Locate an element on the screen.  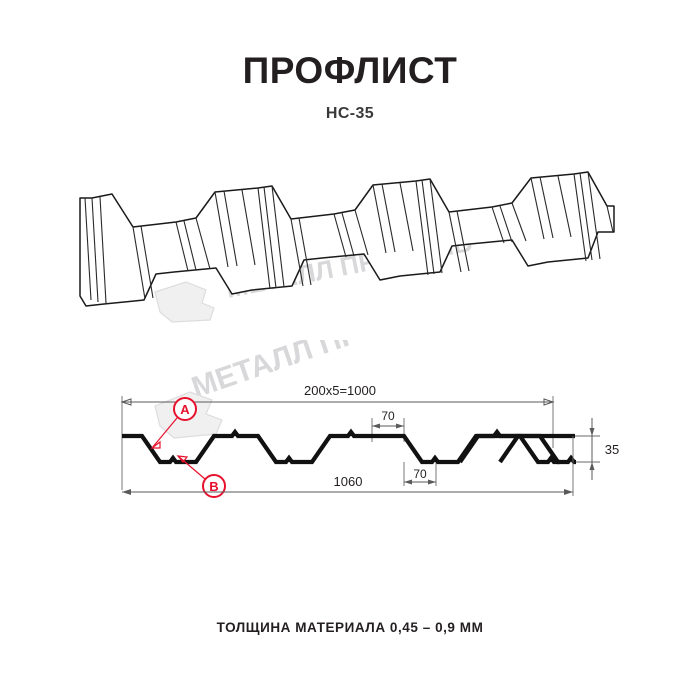
arrow-right is located at coordinates (549, 402).